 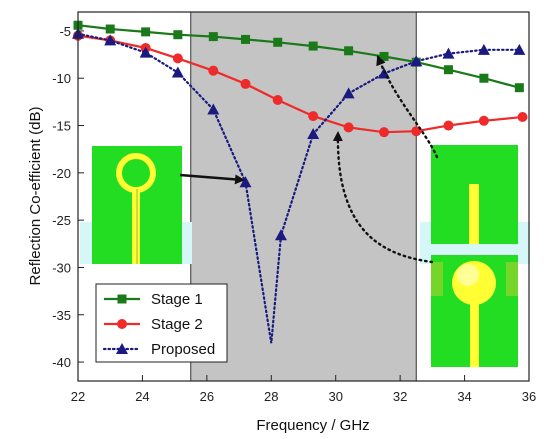 What do you see at coordinates (177, 299) in the screenshot?
I see `legend-label-1: Stage 1` at bounding box center [177, 299].